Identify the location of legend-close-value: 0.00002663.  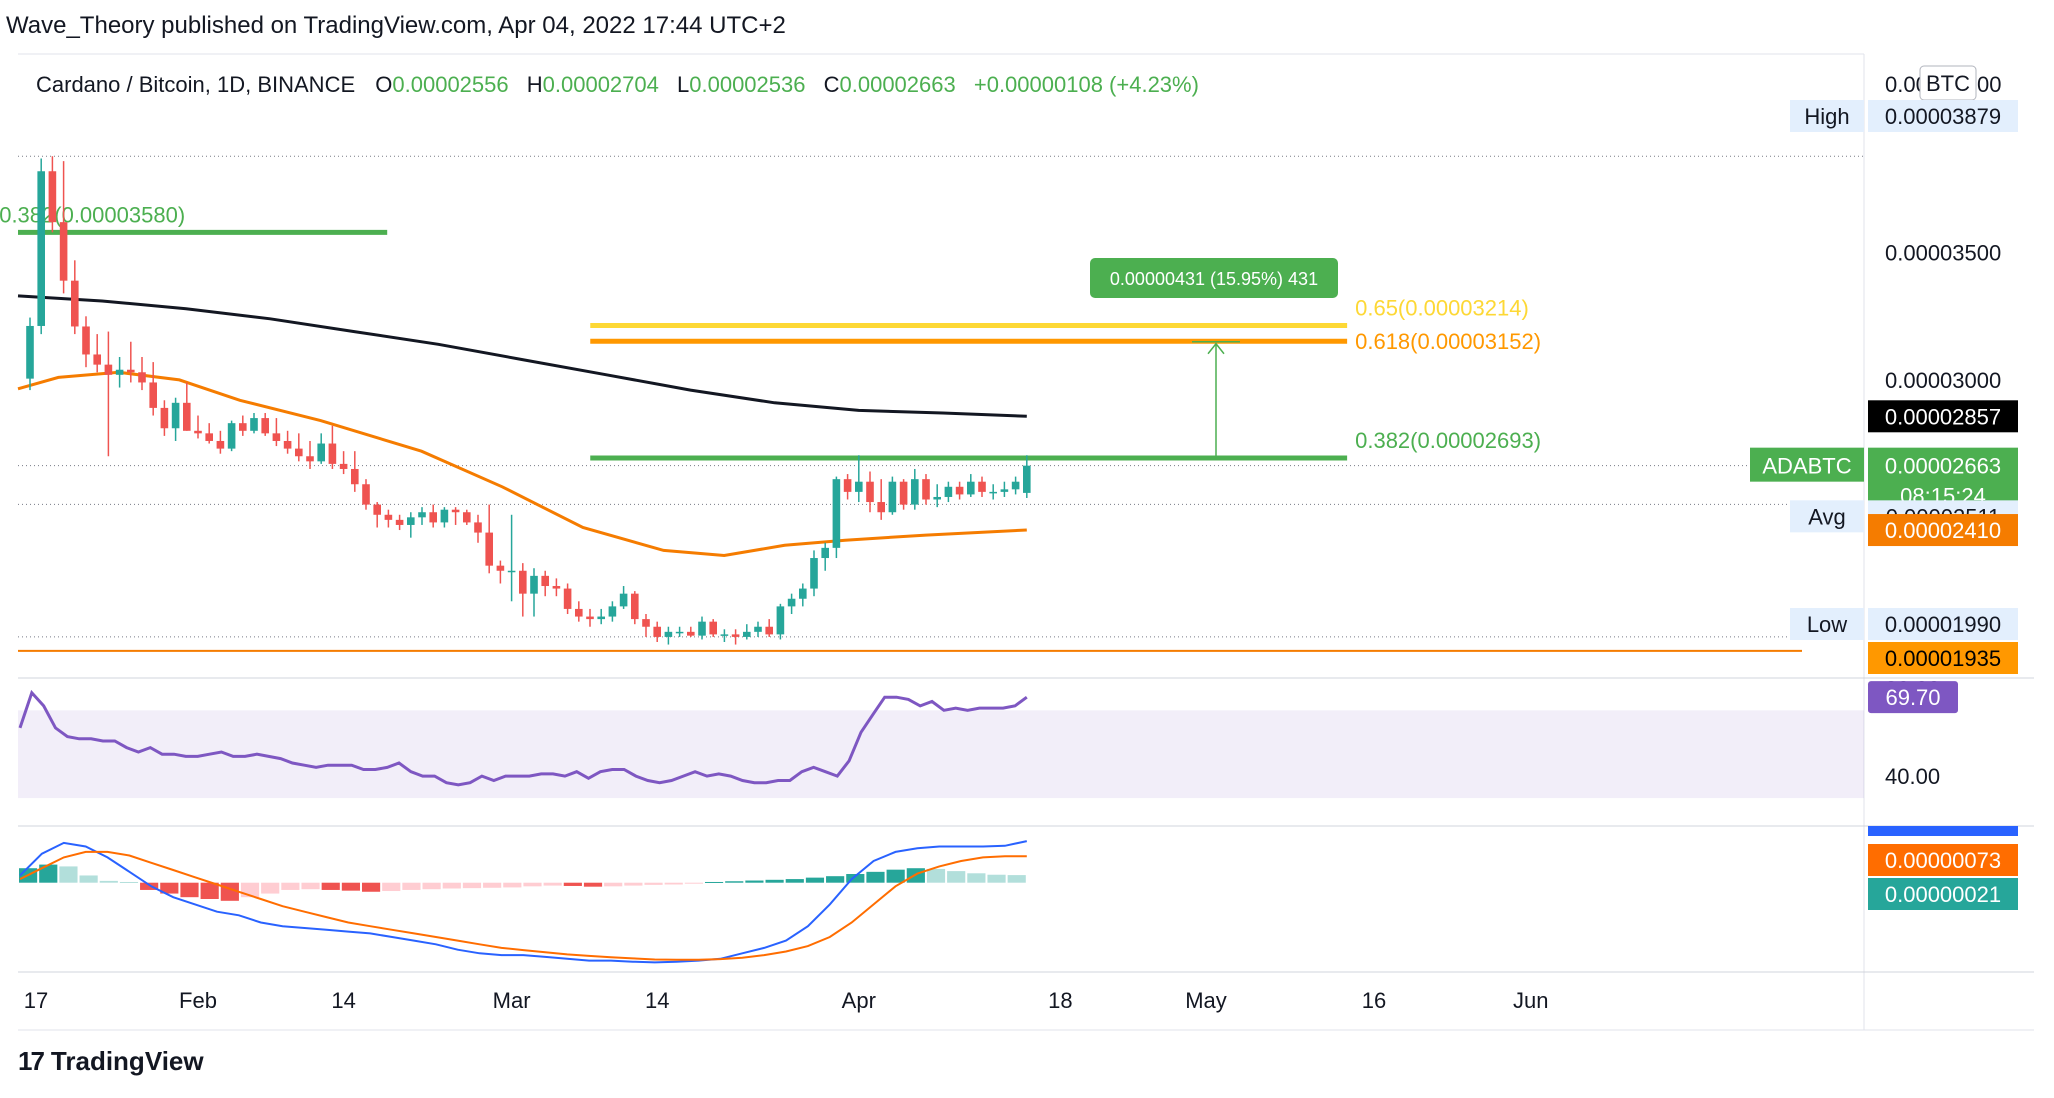
(898, 84).